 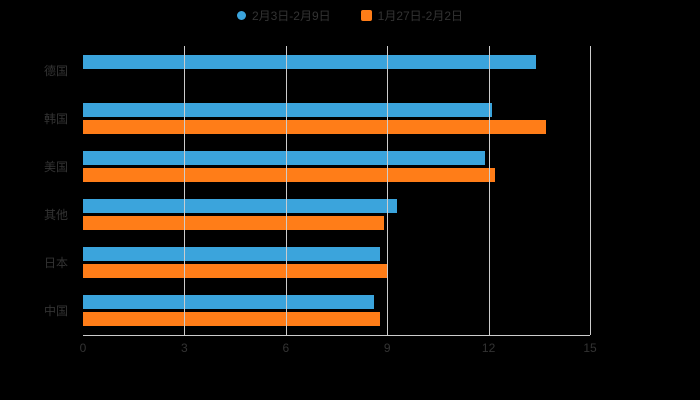 What do you see at coordinates (55, 311) in the screenshot?
I see `category-label: 中国` at bounding box center [55, 311].